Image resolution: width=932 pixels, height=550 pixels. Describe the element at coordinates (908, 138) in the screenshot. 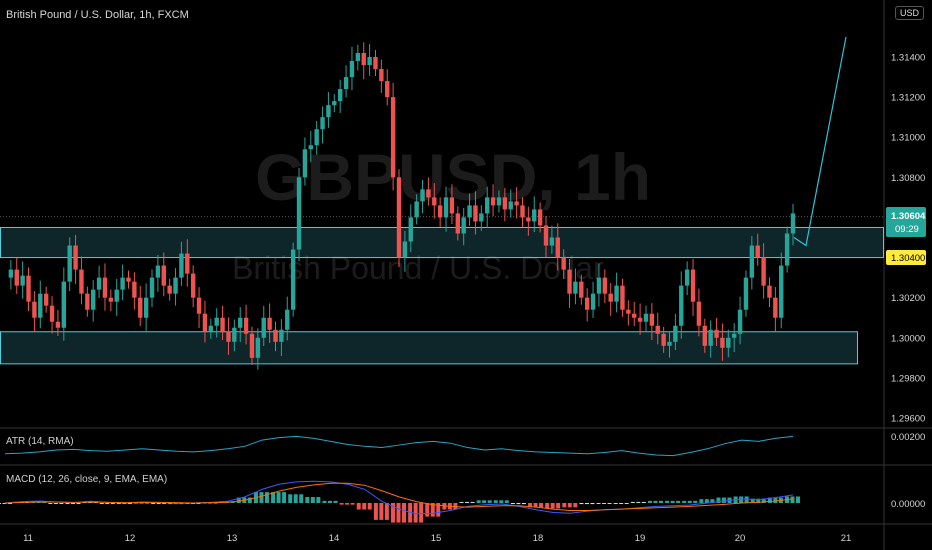

I see `price-tick-label: 1.31000` at that location.